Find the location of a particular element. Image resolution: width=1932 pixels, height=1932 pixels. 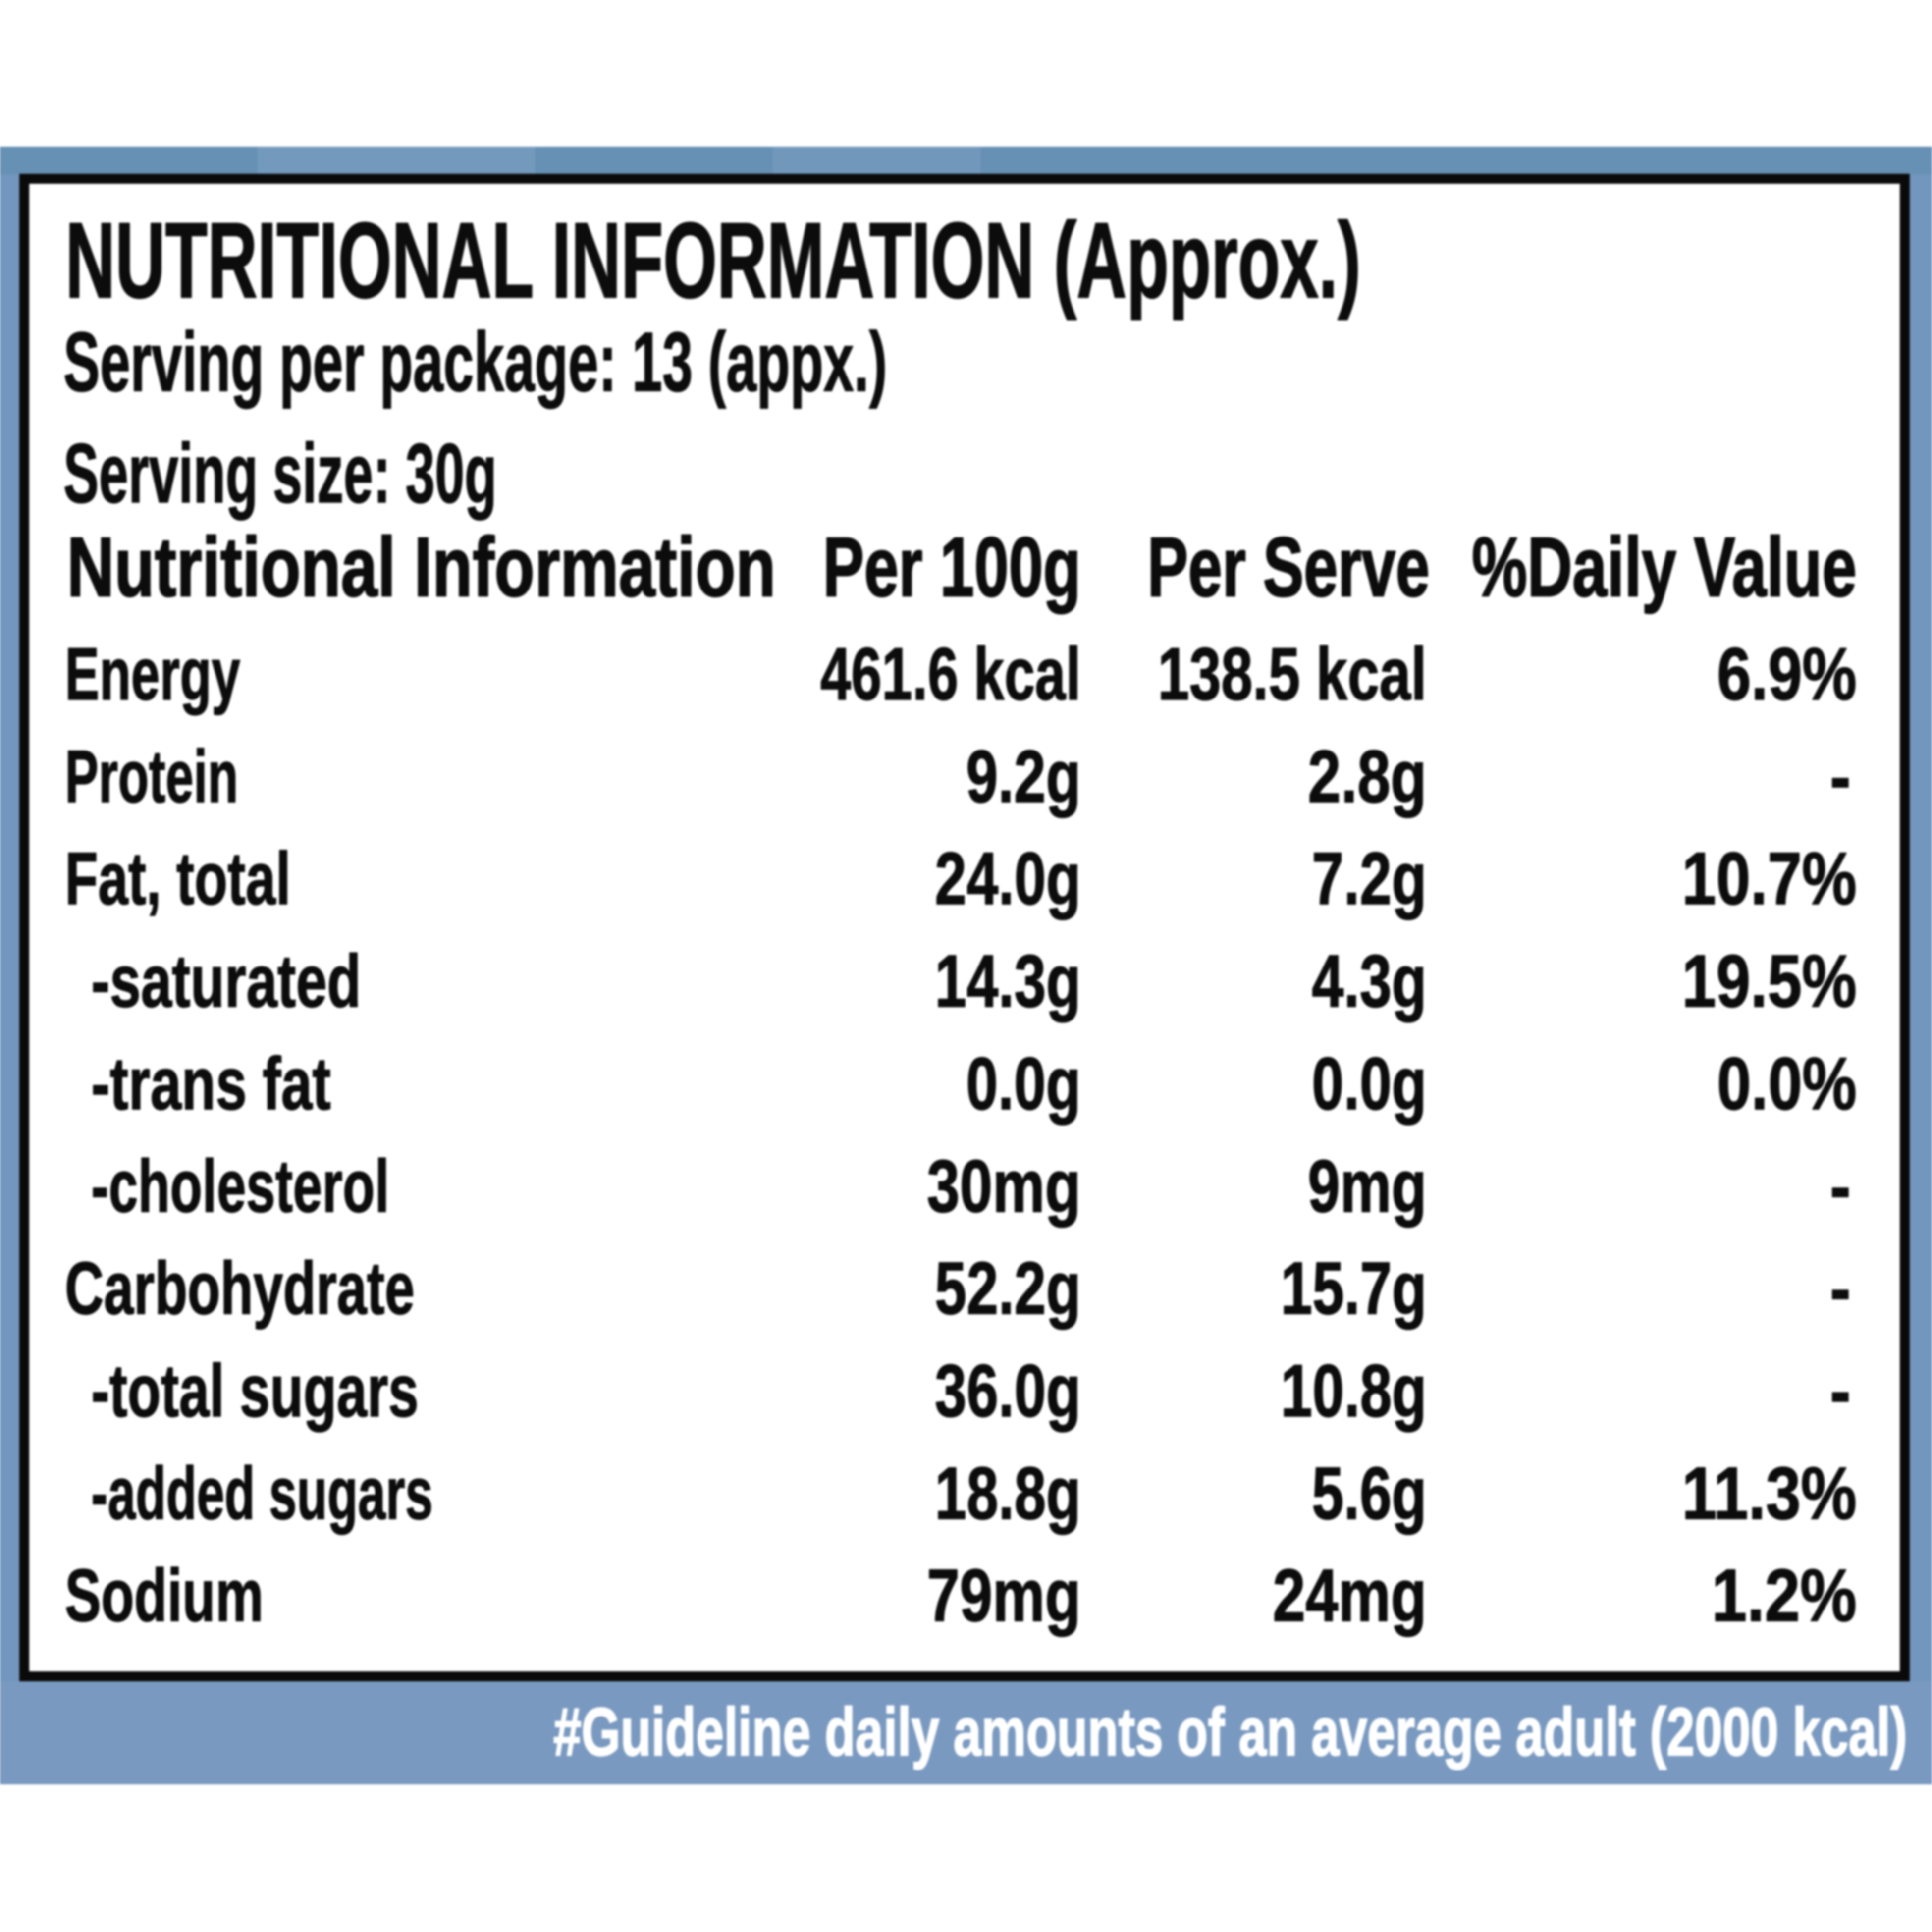

svg-text: Per 100g is located at coordinates (952, 567).